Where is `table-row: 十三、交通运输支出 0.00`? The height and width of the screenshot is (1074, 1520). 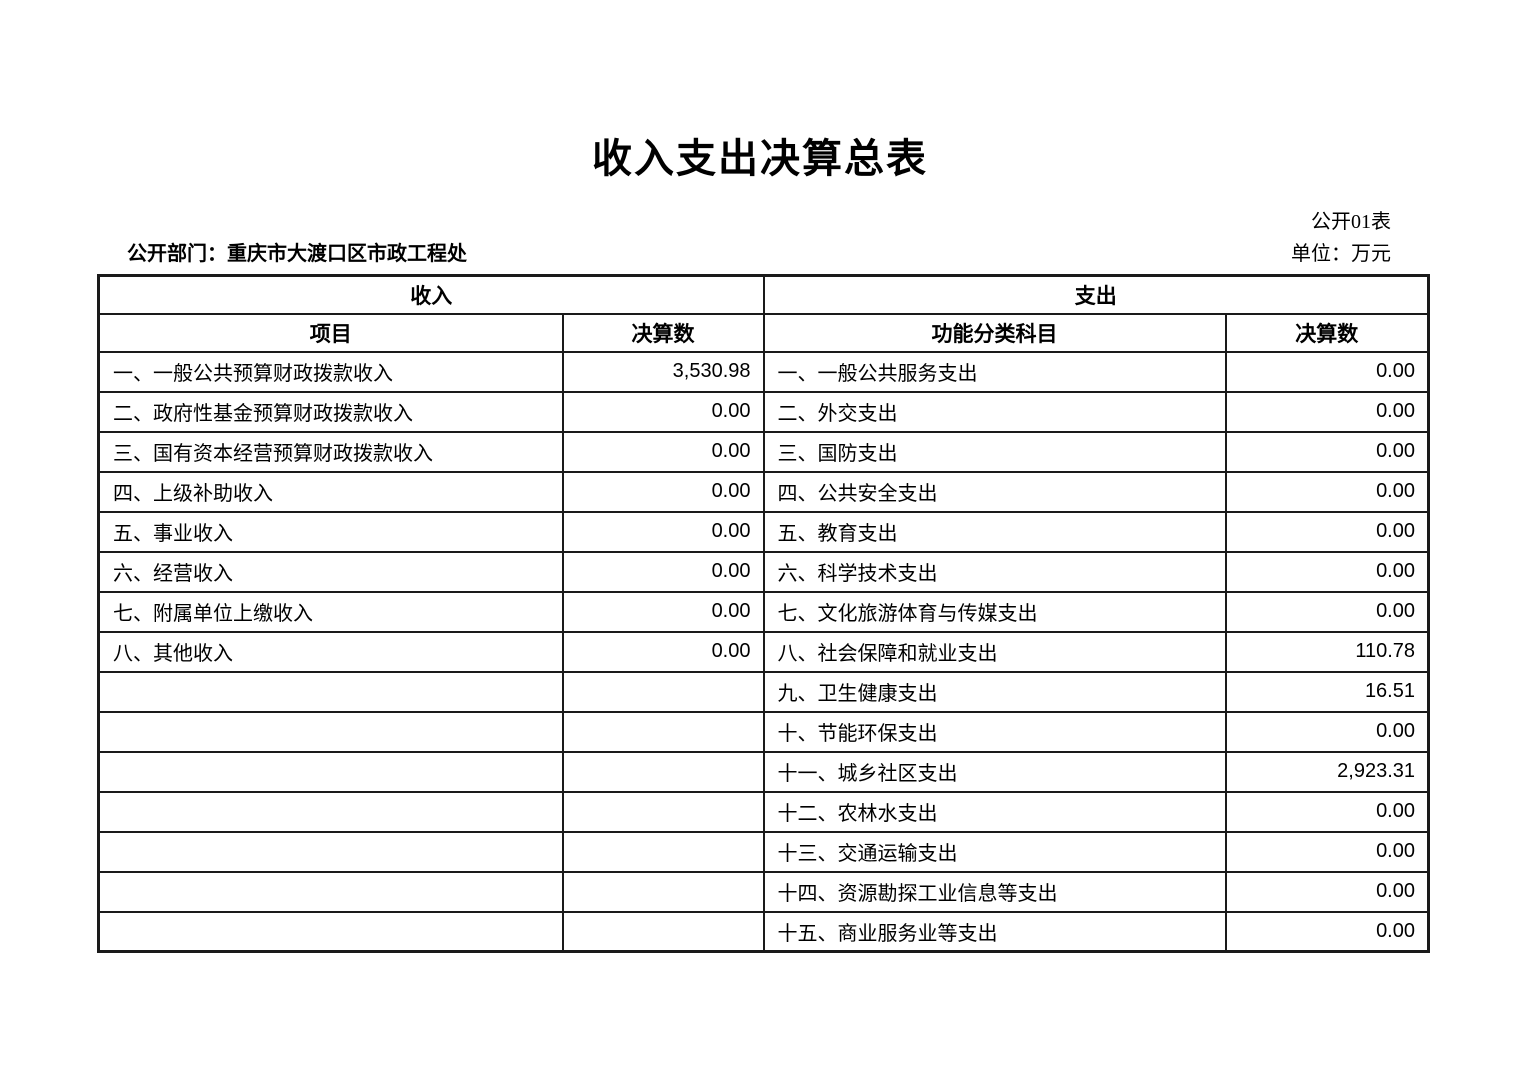
table-row: 十三、交通运输支出 0.00 is located at coordinates (763, 851).